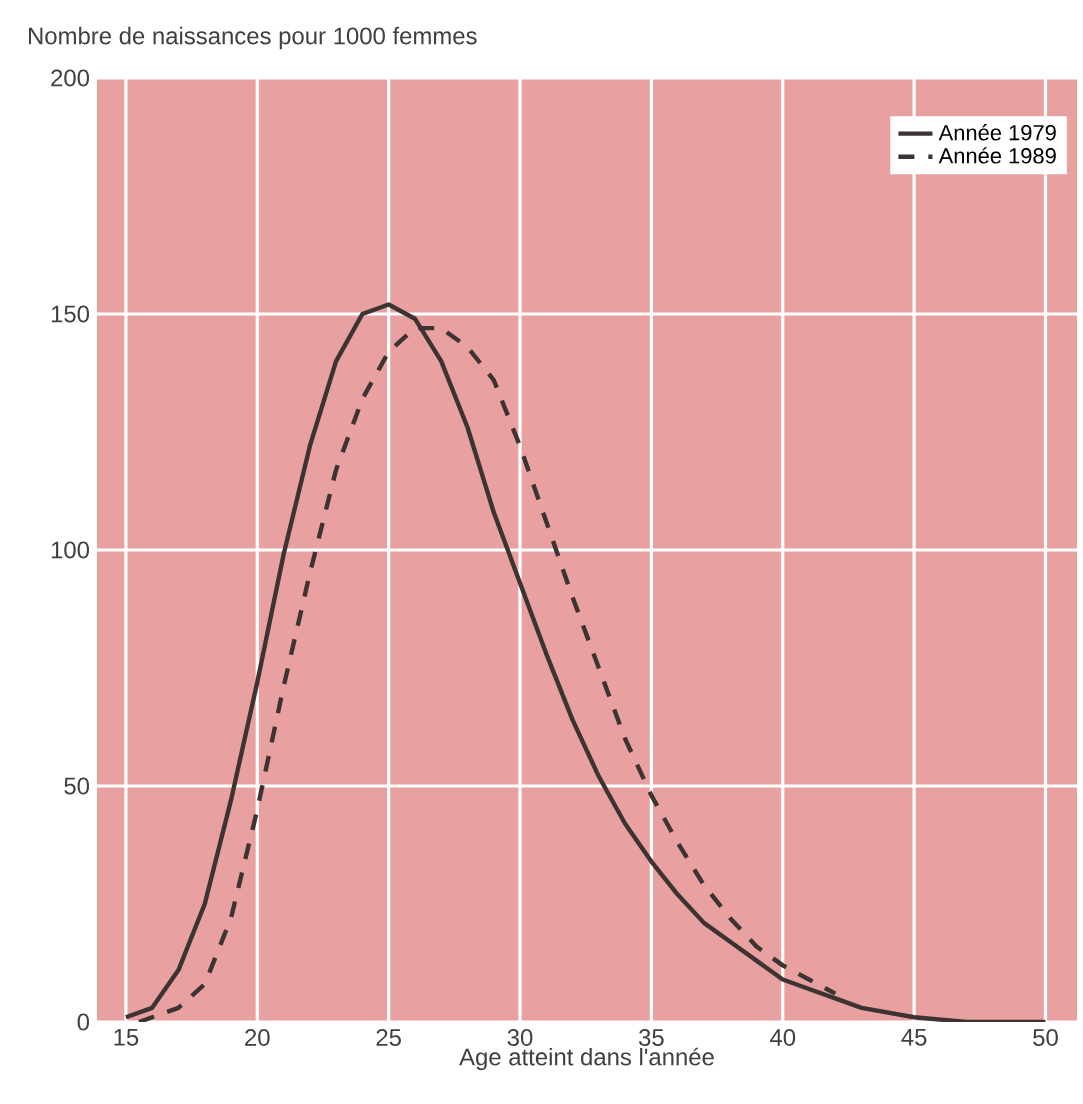 This screenshot has height=1104, width=1083. Describe the element at coordinates (83, 1022) in the screenshot. I see `y-tick-label: 0` at that location.